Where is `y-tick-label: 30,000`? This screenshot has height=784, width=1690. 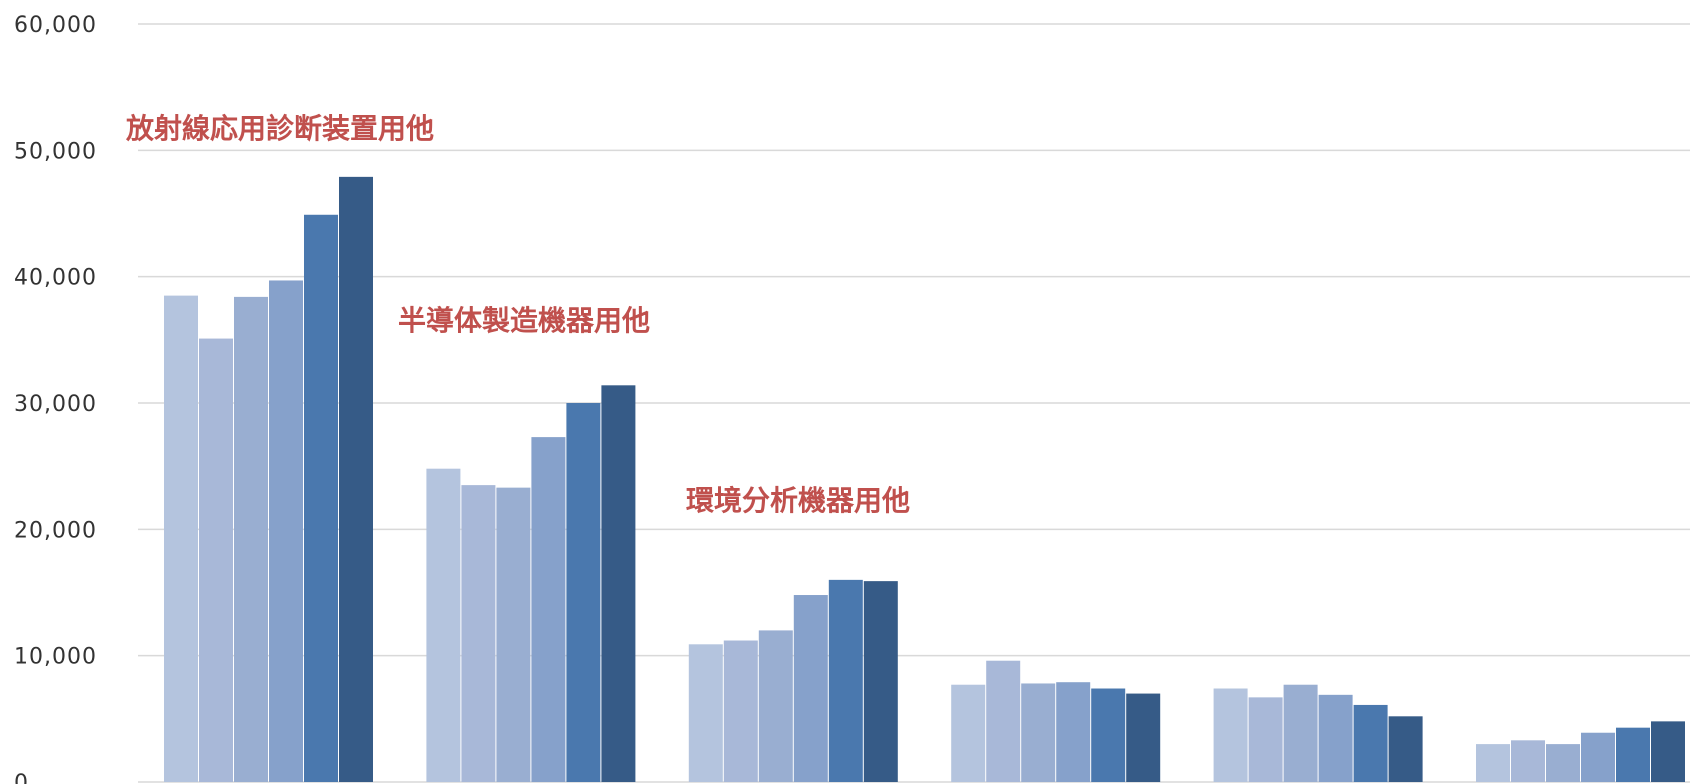
y-tick-label: 30,000 is located at coordinates (55, 404).